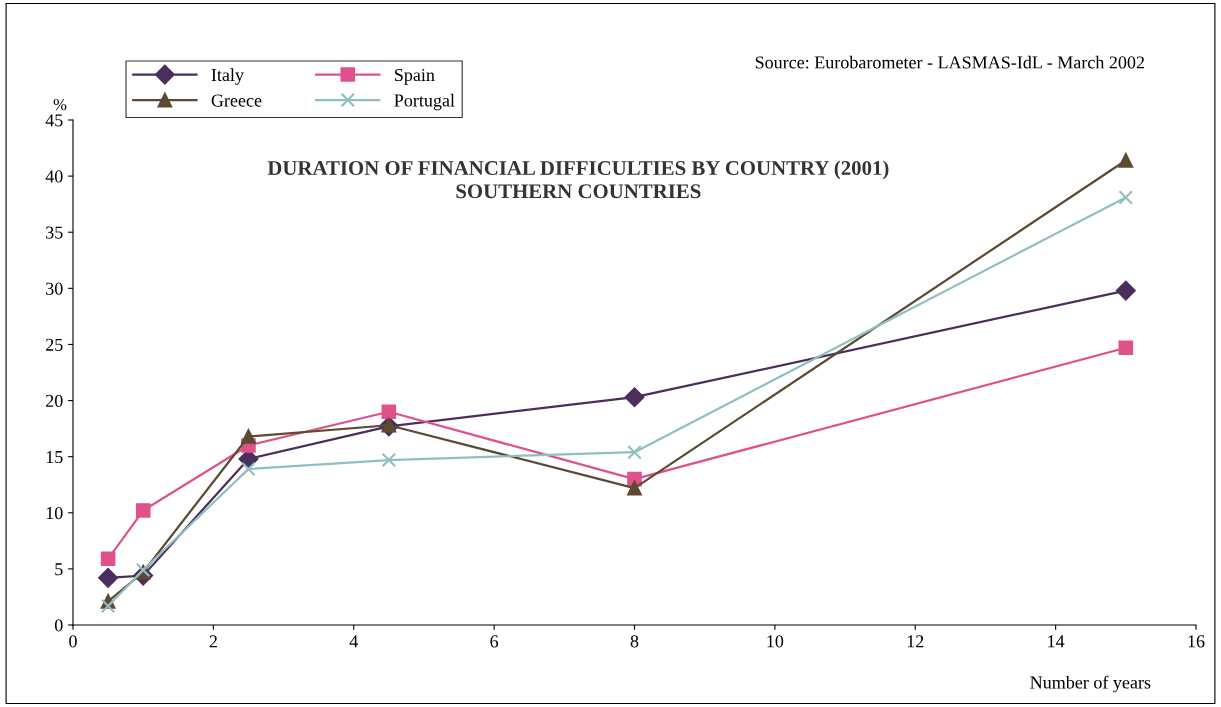 The image size is (1221, 707). I want to click on x-tick-label: 14, so click(1056, 641).